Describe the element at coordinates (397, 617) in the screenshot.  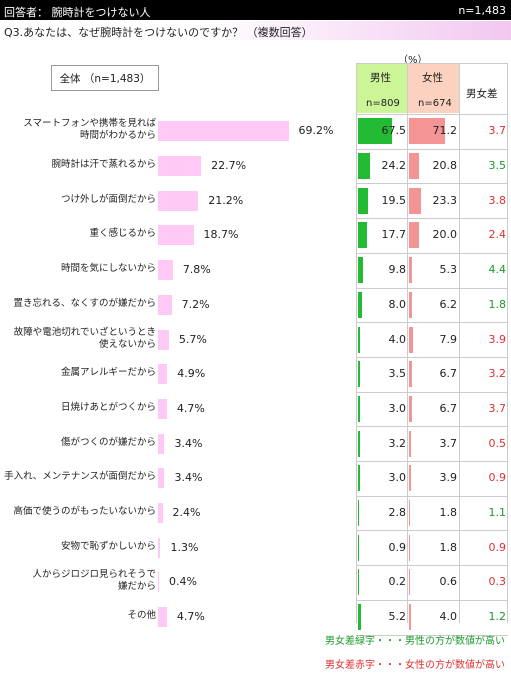
I see `male-value: 5.2` at that location.